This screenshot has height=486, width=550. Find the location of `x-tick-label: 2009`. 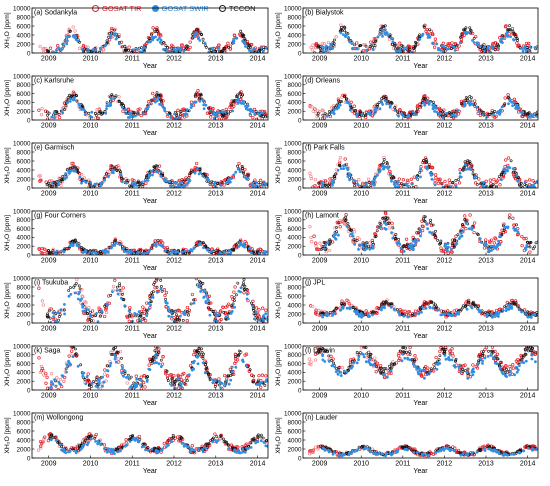

x-tick-label: 2009 is located at coordinates (49, 396).